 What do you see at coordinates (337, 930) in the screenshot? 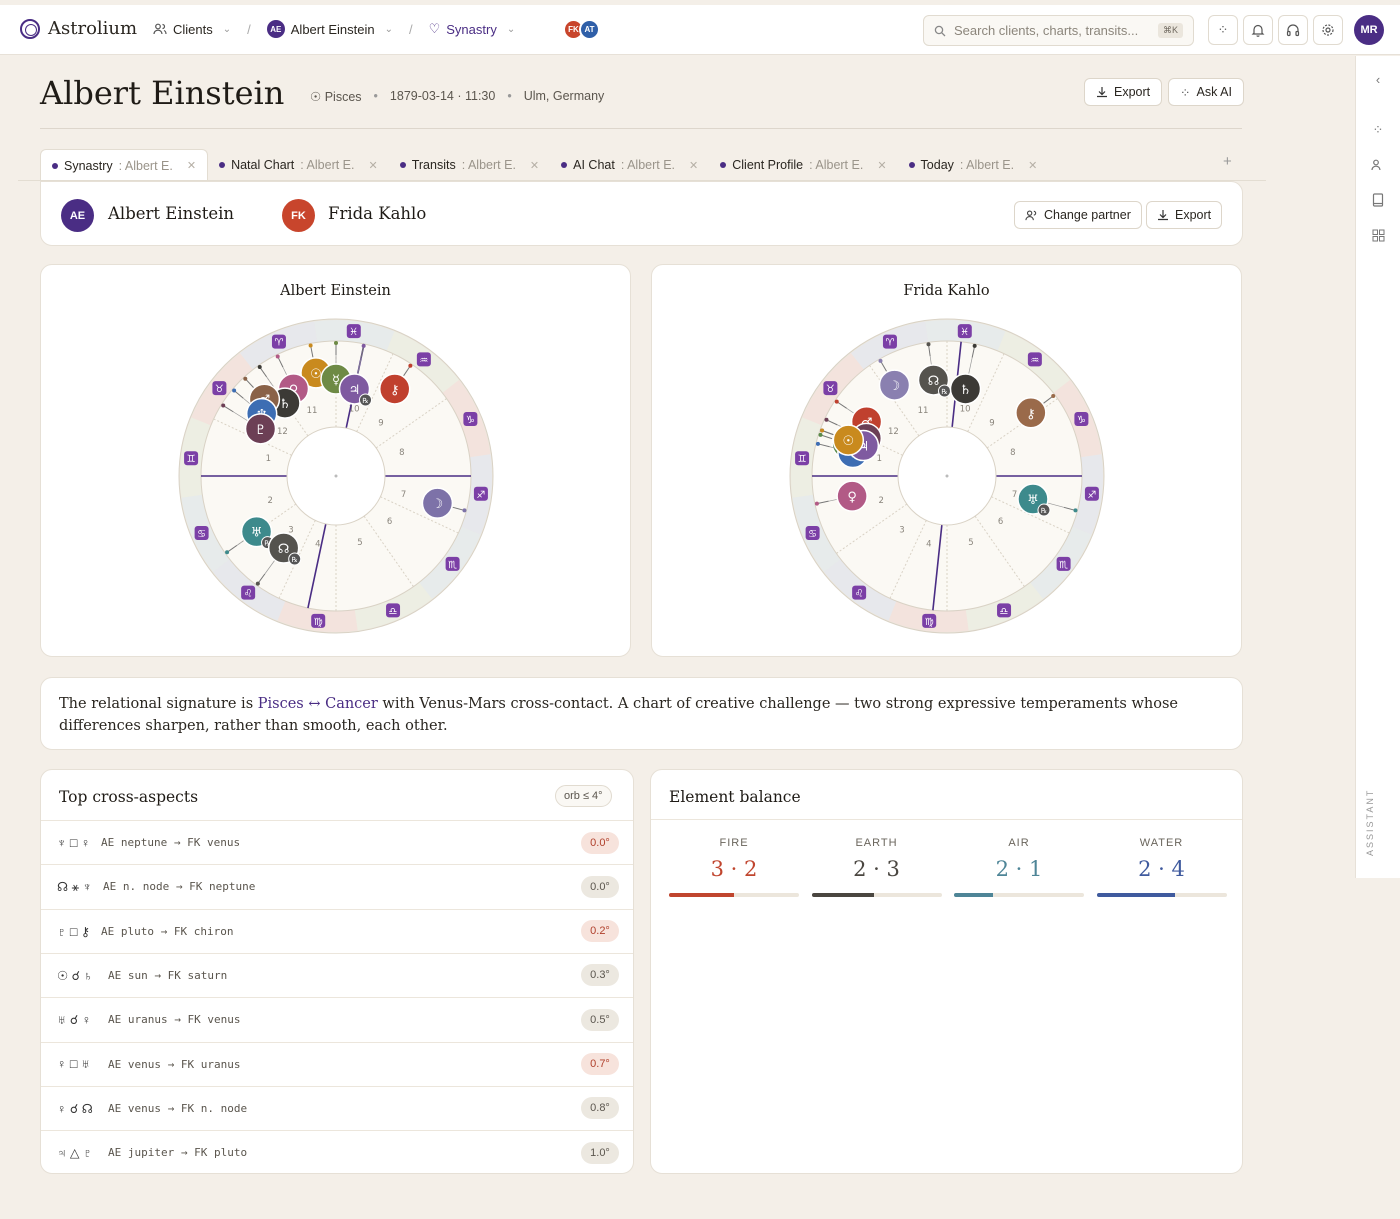
I see `aspect-row: ♇ □ ⚷ AE pluto → FK chiron 0.2°` at bounding box center [337, 930].